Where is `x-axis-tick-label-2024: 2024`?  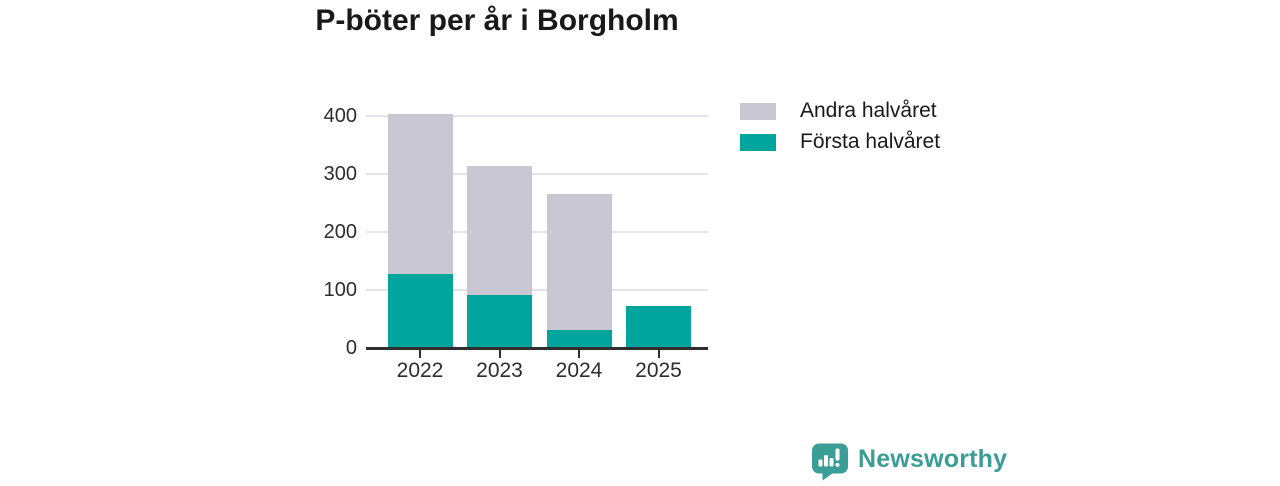
x-axis-tick-label-2024: 2024 is located at coordinates (579, 370).